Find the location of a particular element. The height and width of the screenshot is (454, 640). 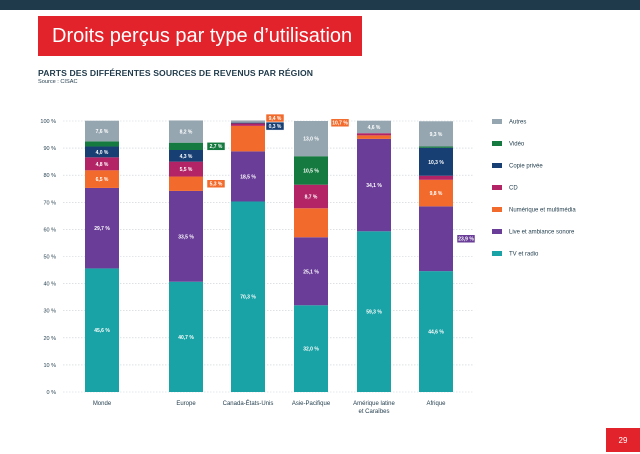

callout-label: 10,7 % is located at coordinates (340, 124).